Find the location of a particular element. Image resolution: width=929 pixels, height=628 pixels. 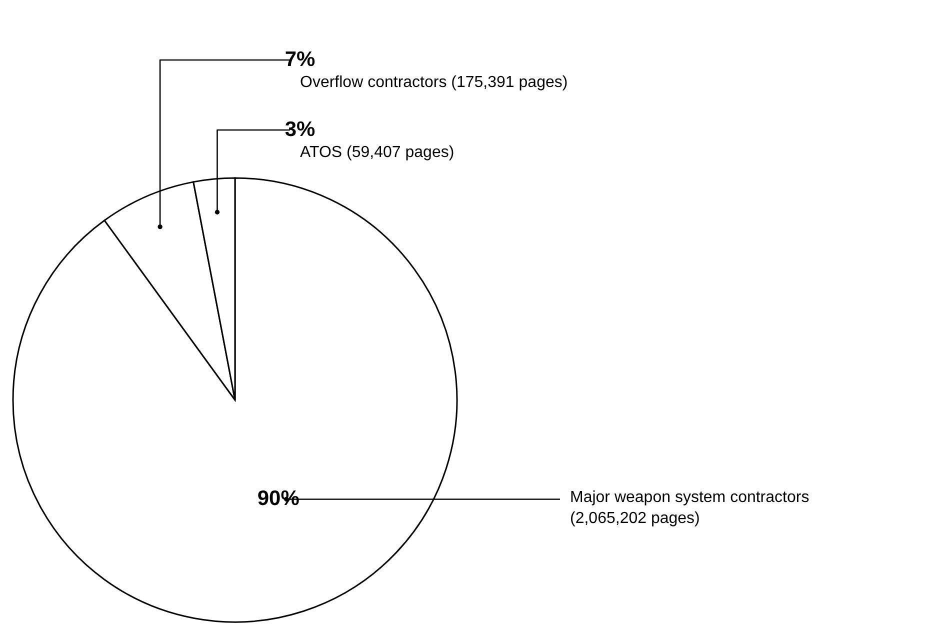

data-label: 90% is located at coordinates (278, 498).